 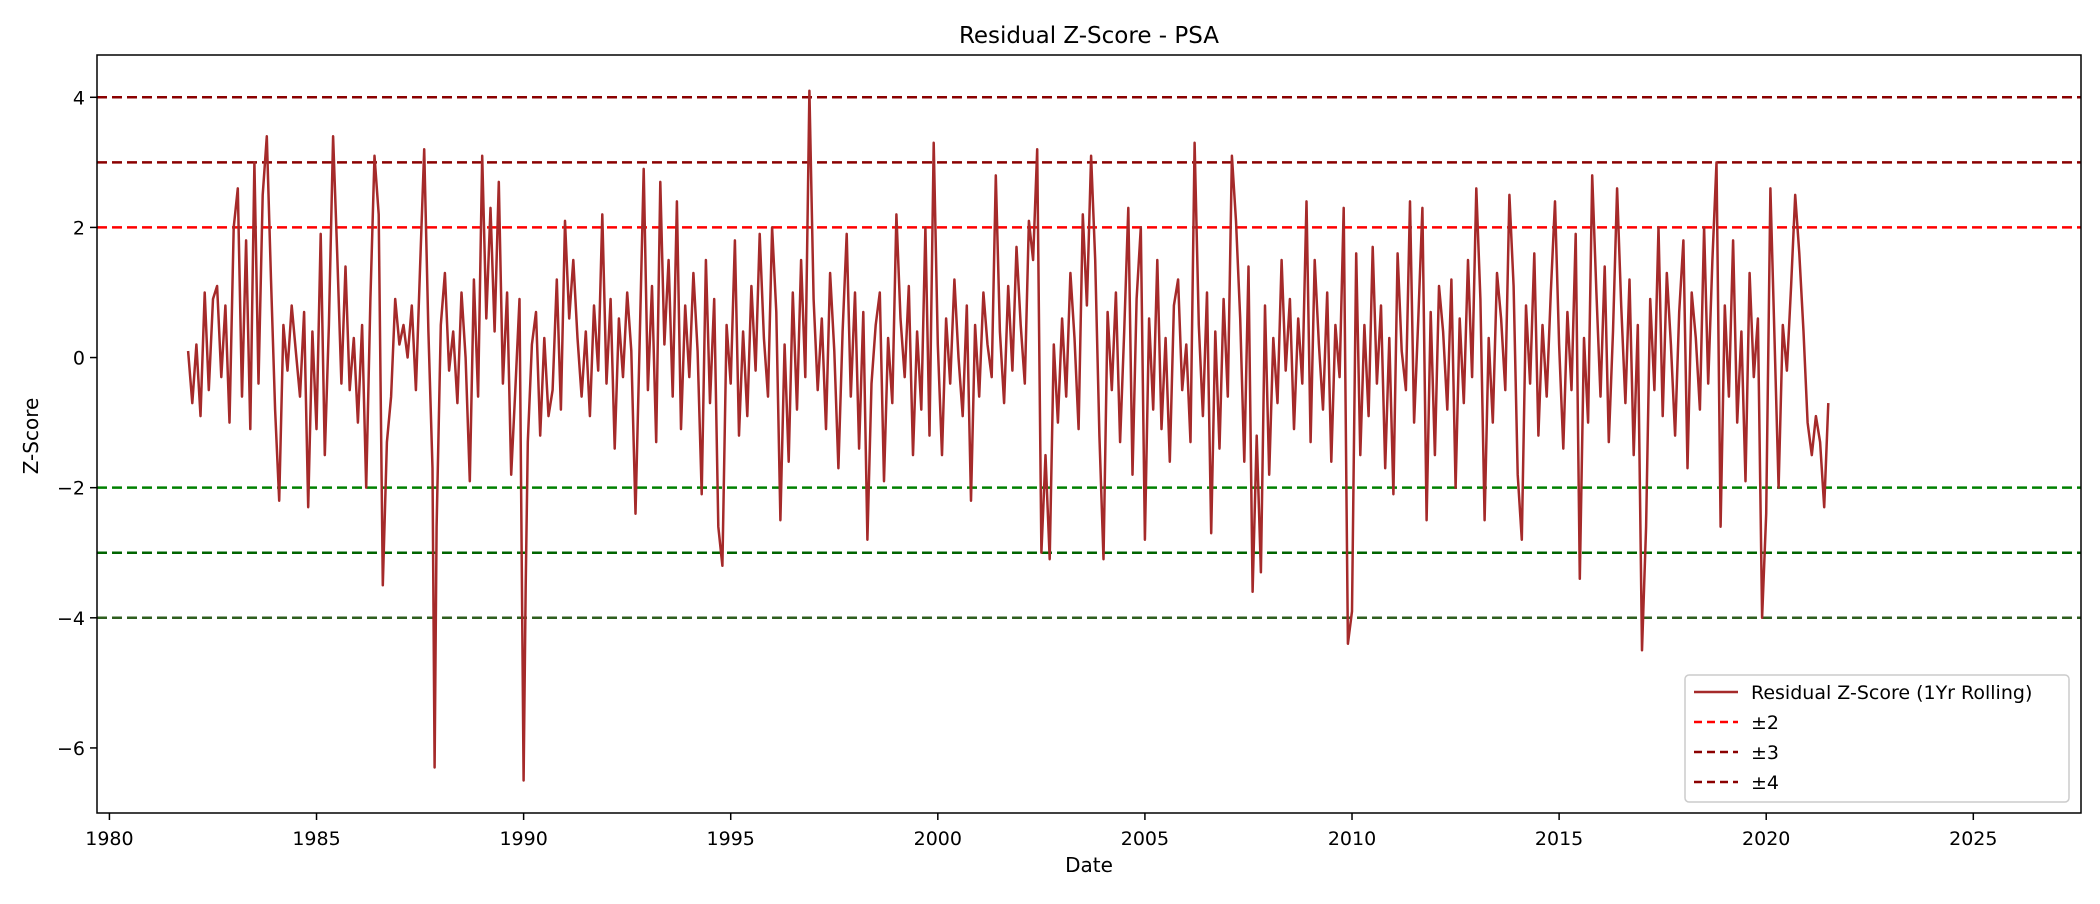 What do you see at coordinates (1352, 839) in the screenshot?
I see `x-tick-label: 2010` at bounding box center [1352, 839].